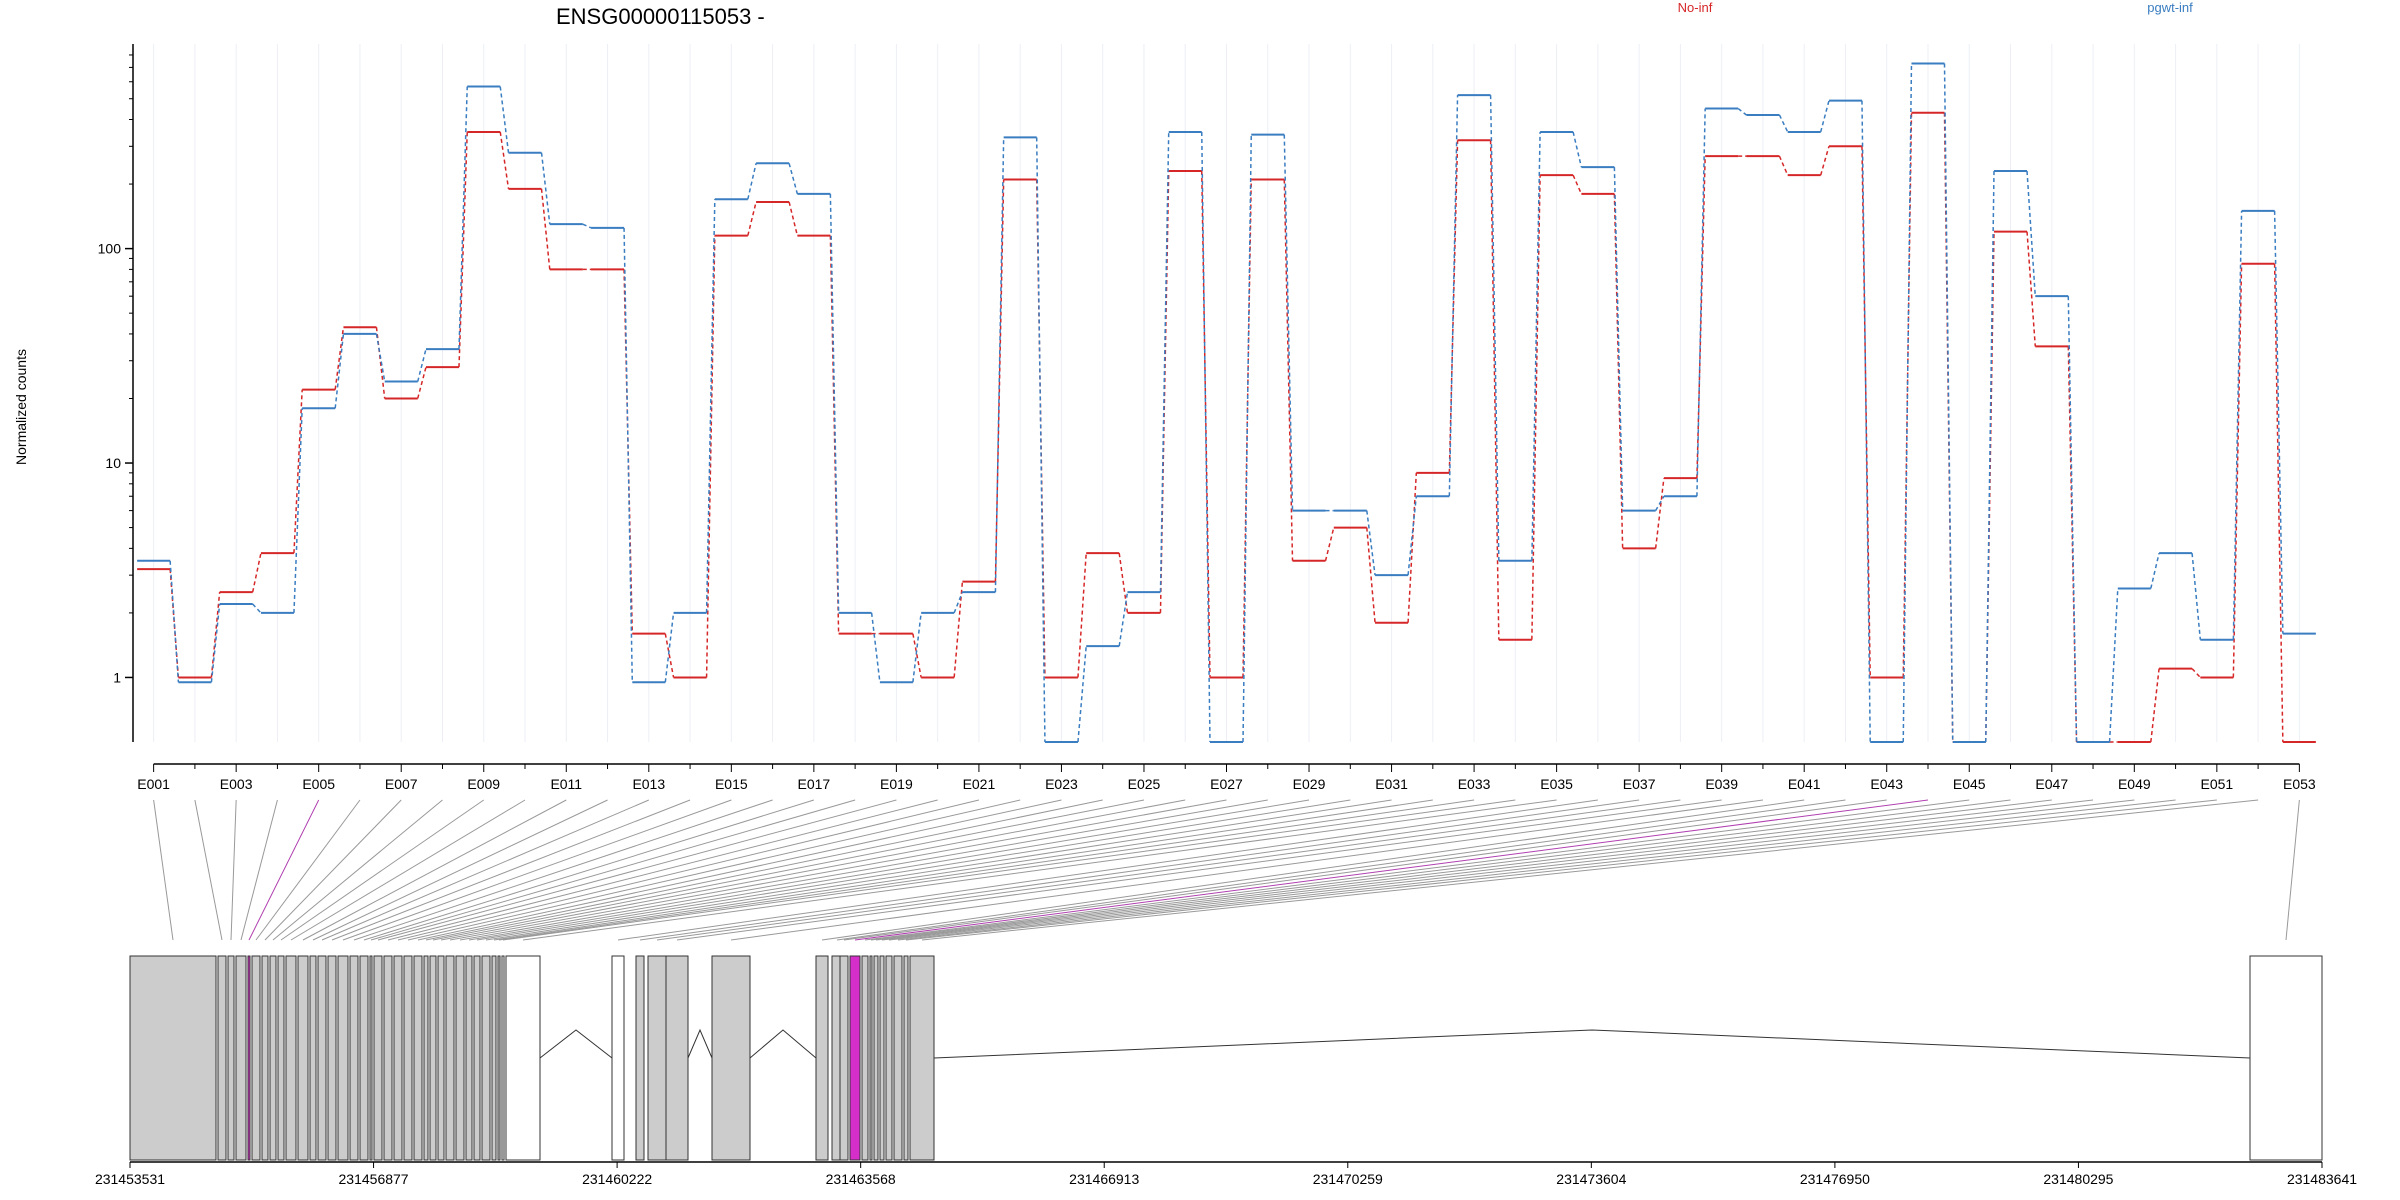 The width and height of the screenshot is (2400, 1200). Describe the element at coordinates (1144, 784) in the screenshot. I see `exon-tick-label: E025` at that location.